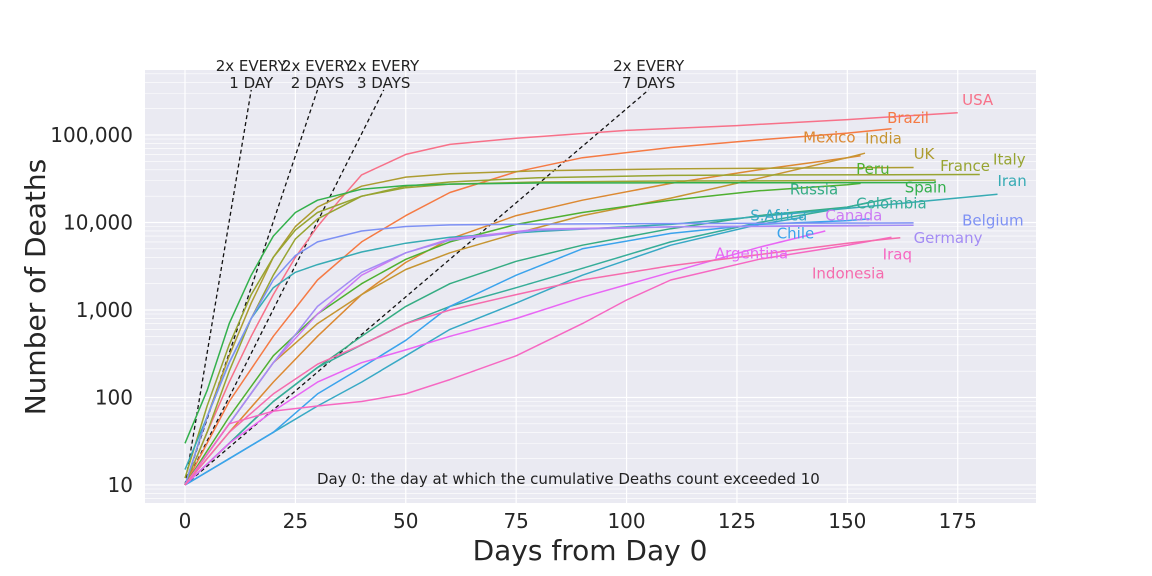 The width and height of the screenshot is (1152, 576). What do you see at coordinates (925, 154) in the screenshot?
I see `series-label: UK` at bounding box center [925, 154].